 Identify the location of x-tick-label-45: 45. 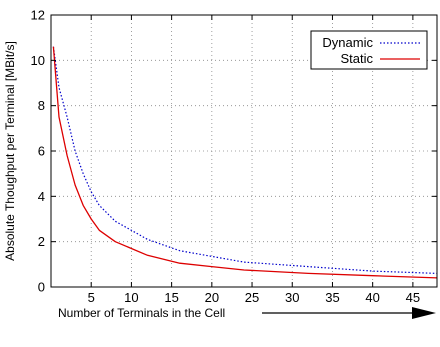
(413, 297).